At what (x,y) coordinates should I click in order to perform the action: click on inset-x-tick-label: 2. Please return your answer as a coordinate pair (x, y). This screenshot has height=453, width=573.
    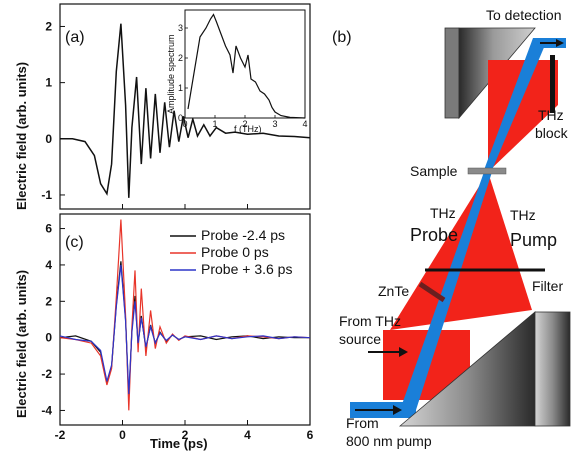
    Looking at the image, I should click on (244, 124).